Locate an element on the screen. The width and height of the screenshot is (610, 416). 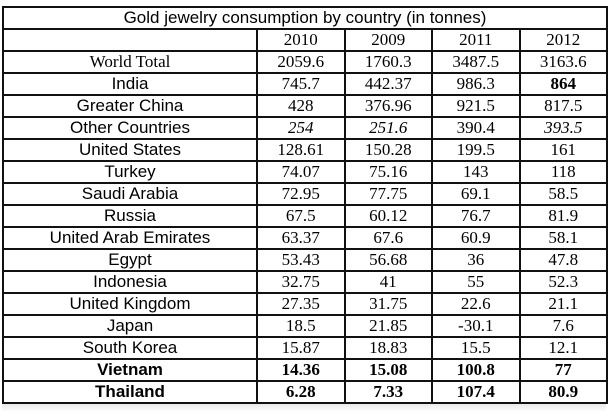
value-cell: 442.37 is located at coordinates (388, 84).